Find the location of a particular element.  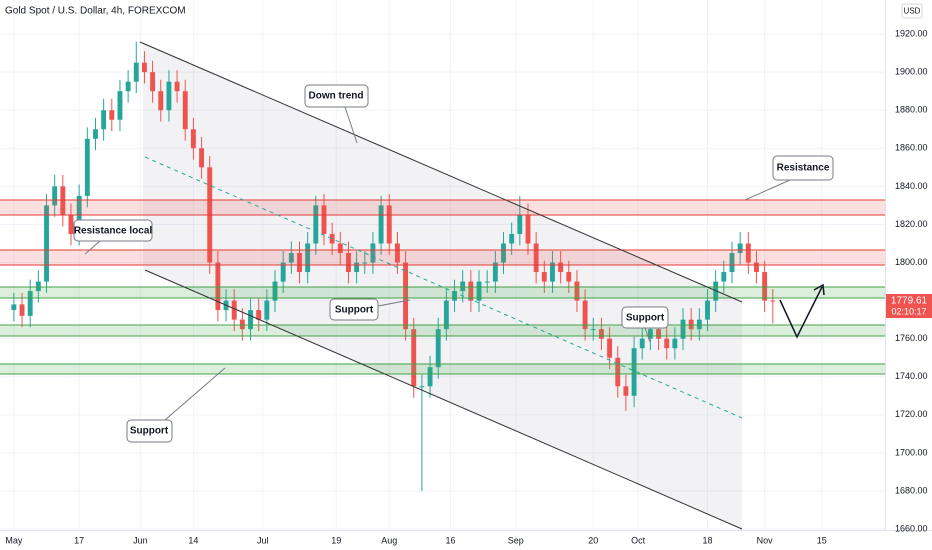

callout-text: Resistance local is located at coordinates (113, 231).